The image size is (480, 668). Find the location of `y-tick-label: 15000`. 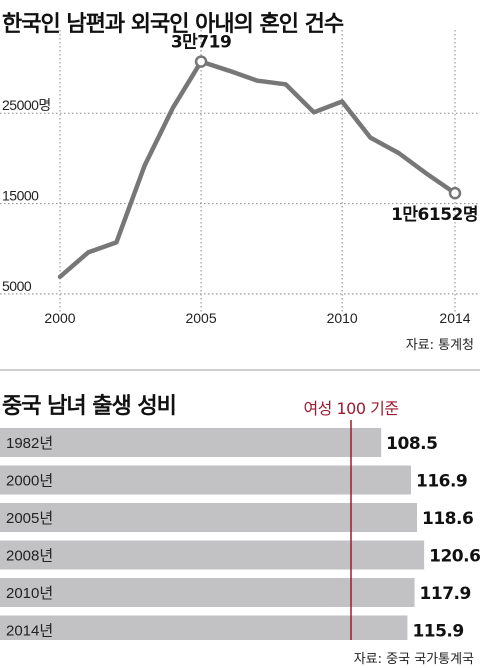

y-tick-label: 15000 is located at coordinates (20, 196).